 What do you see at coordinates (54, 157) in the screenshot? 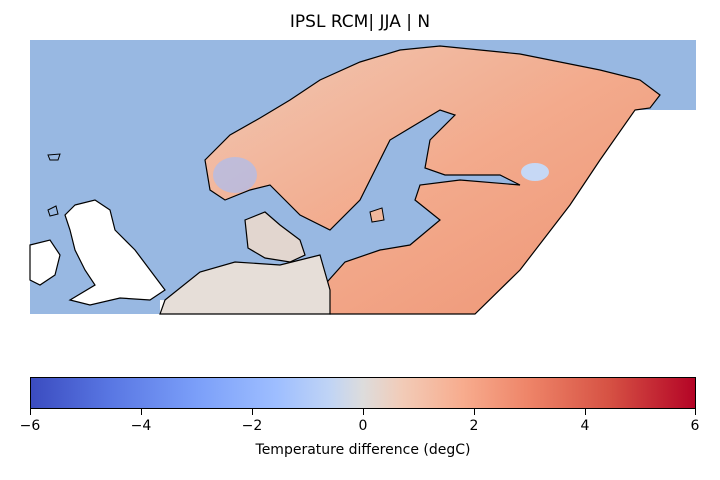
I see `faroe-islands` at bounding box center [54, 157].